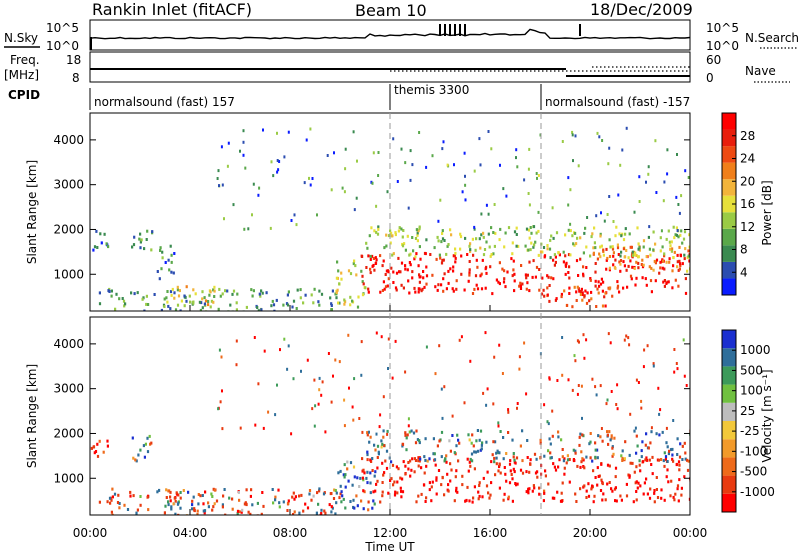 The height and width of the screenshot is (554, 800). Describe the element at coordinates (617, 102) in the screenshot. I see `mode-label-2: normalsound (fast) -157` at that location.